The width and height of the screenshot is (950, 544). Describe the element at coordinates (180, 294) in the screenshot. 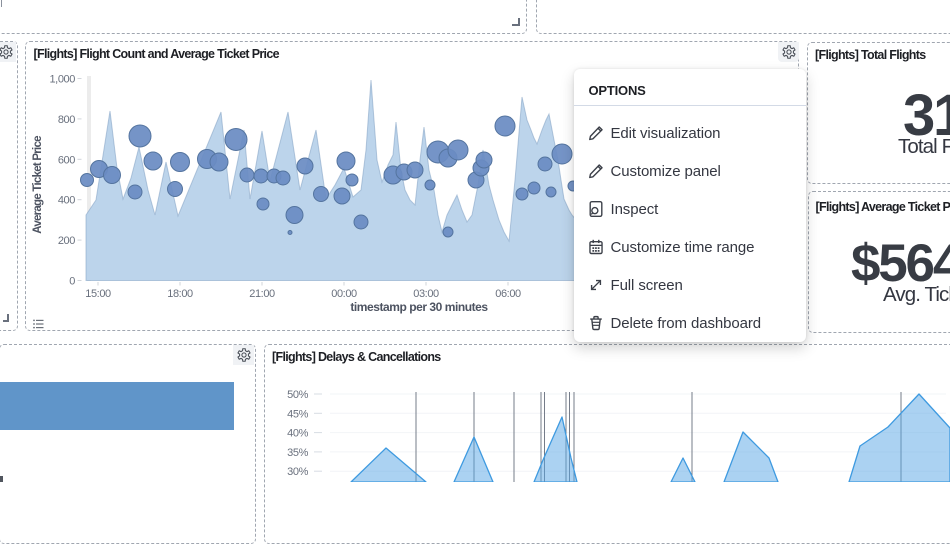

I see `svg-text: 18:00` at that location.